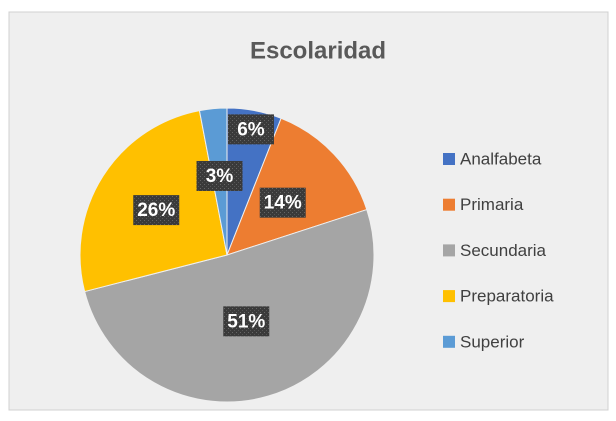 This screenshot has width=616, height=421. What do you see at coordinates (492, 204) in the screenshot?
I see `legend-label: Primaria` at bounding box center [492, 204].